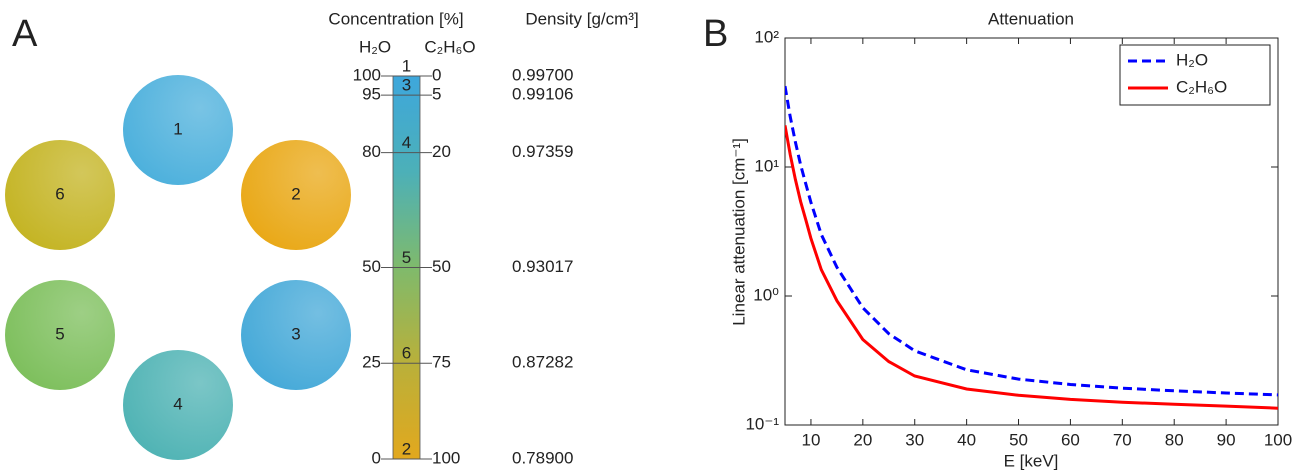 Image resolution: width=1296 pixels, height=472 pixels. I want to click on x-tick-label: 70, so click(1122, 439).